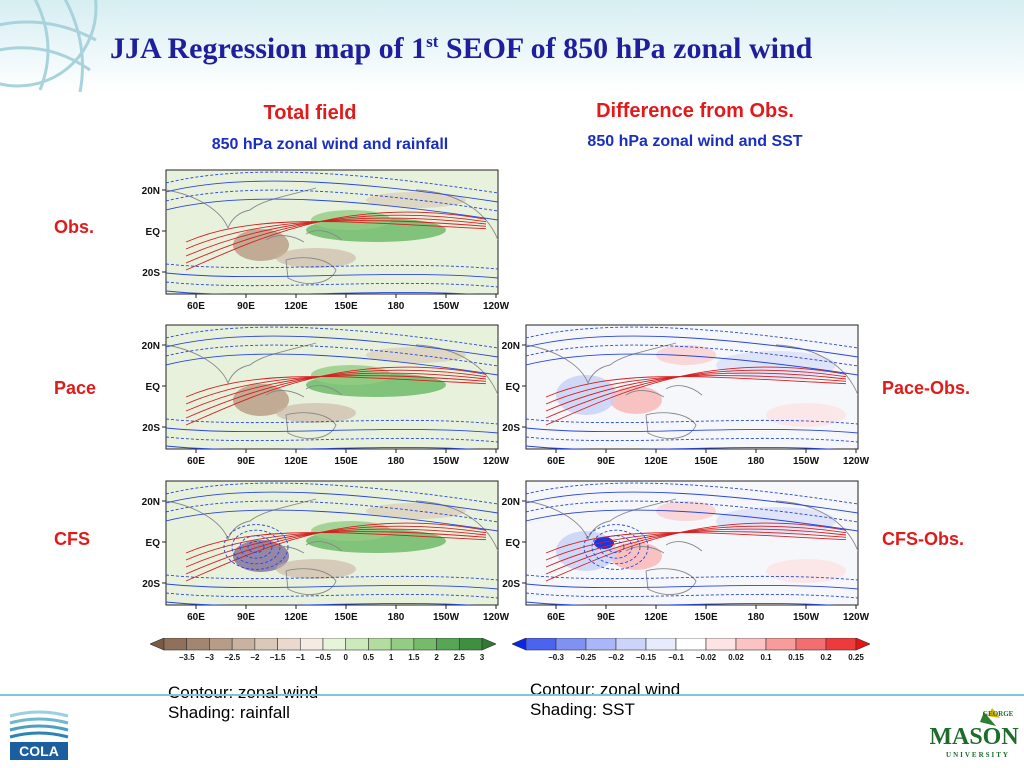 This screenshot has width=1024, height=768. I want to click on svg-text: COLA, so click(39, 751).